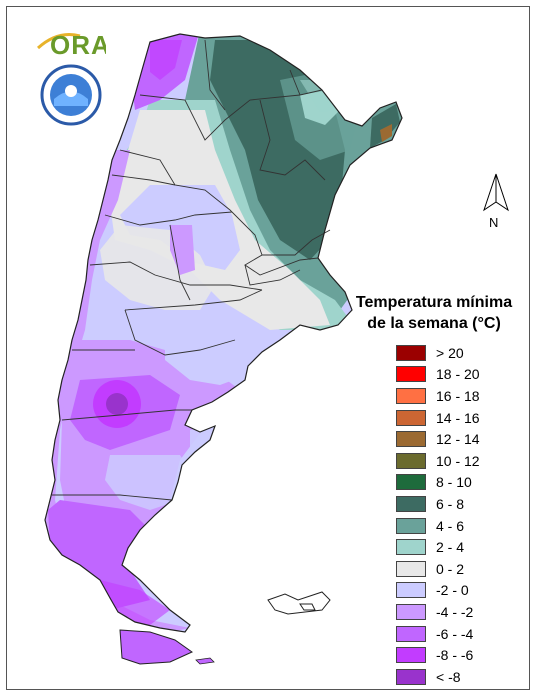  What do you see at coordinates (450, 503) in the screenshot?
I see `legend-range-label: 6 - 8` at bounding box center [450, 503].